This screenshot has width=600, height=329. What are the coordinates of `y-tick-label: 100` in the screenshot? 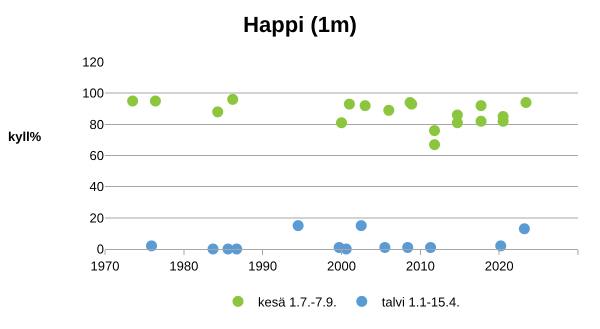 It's located at (93, 93).